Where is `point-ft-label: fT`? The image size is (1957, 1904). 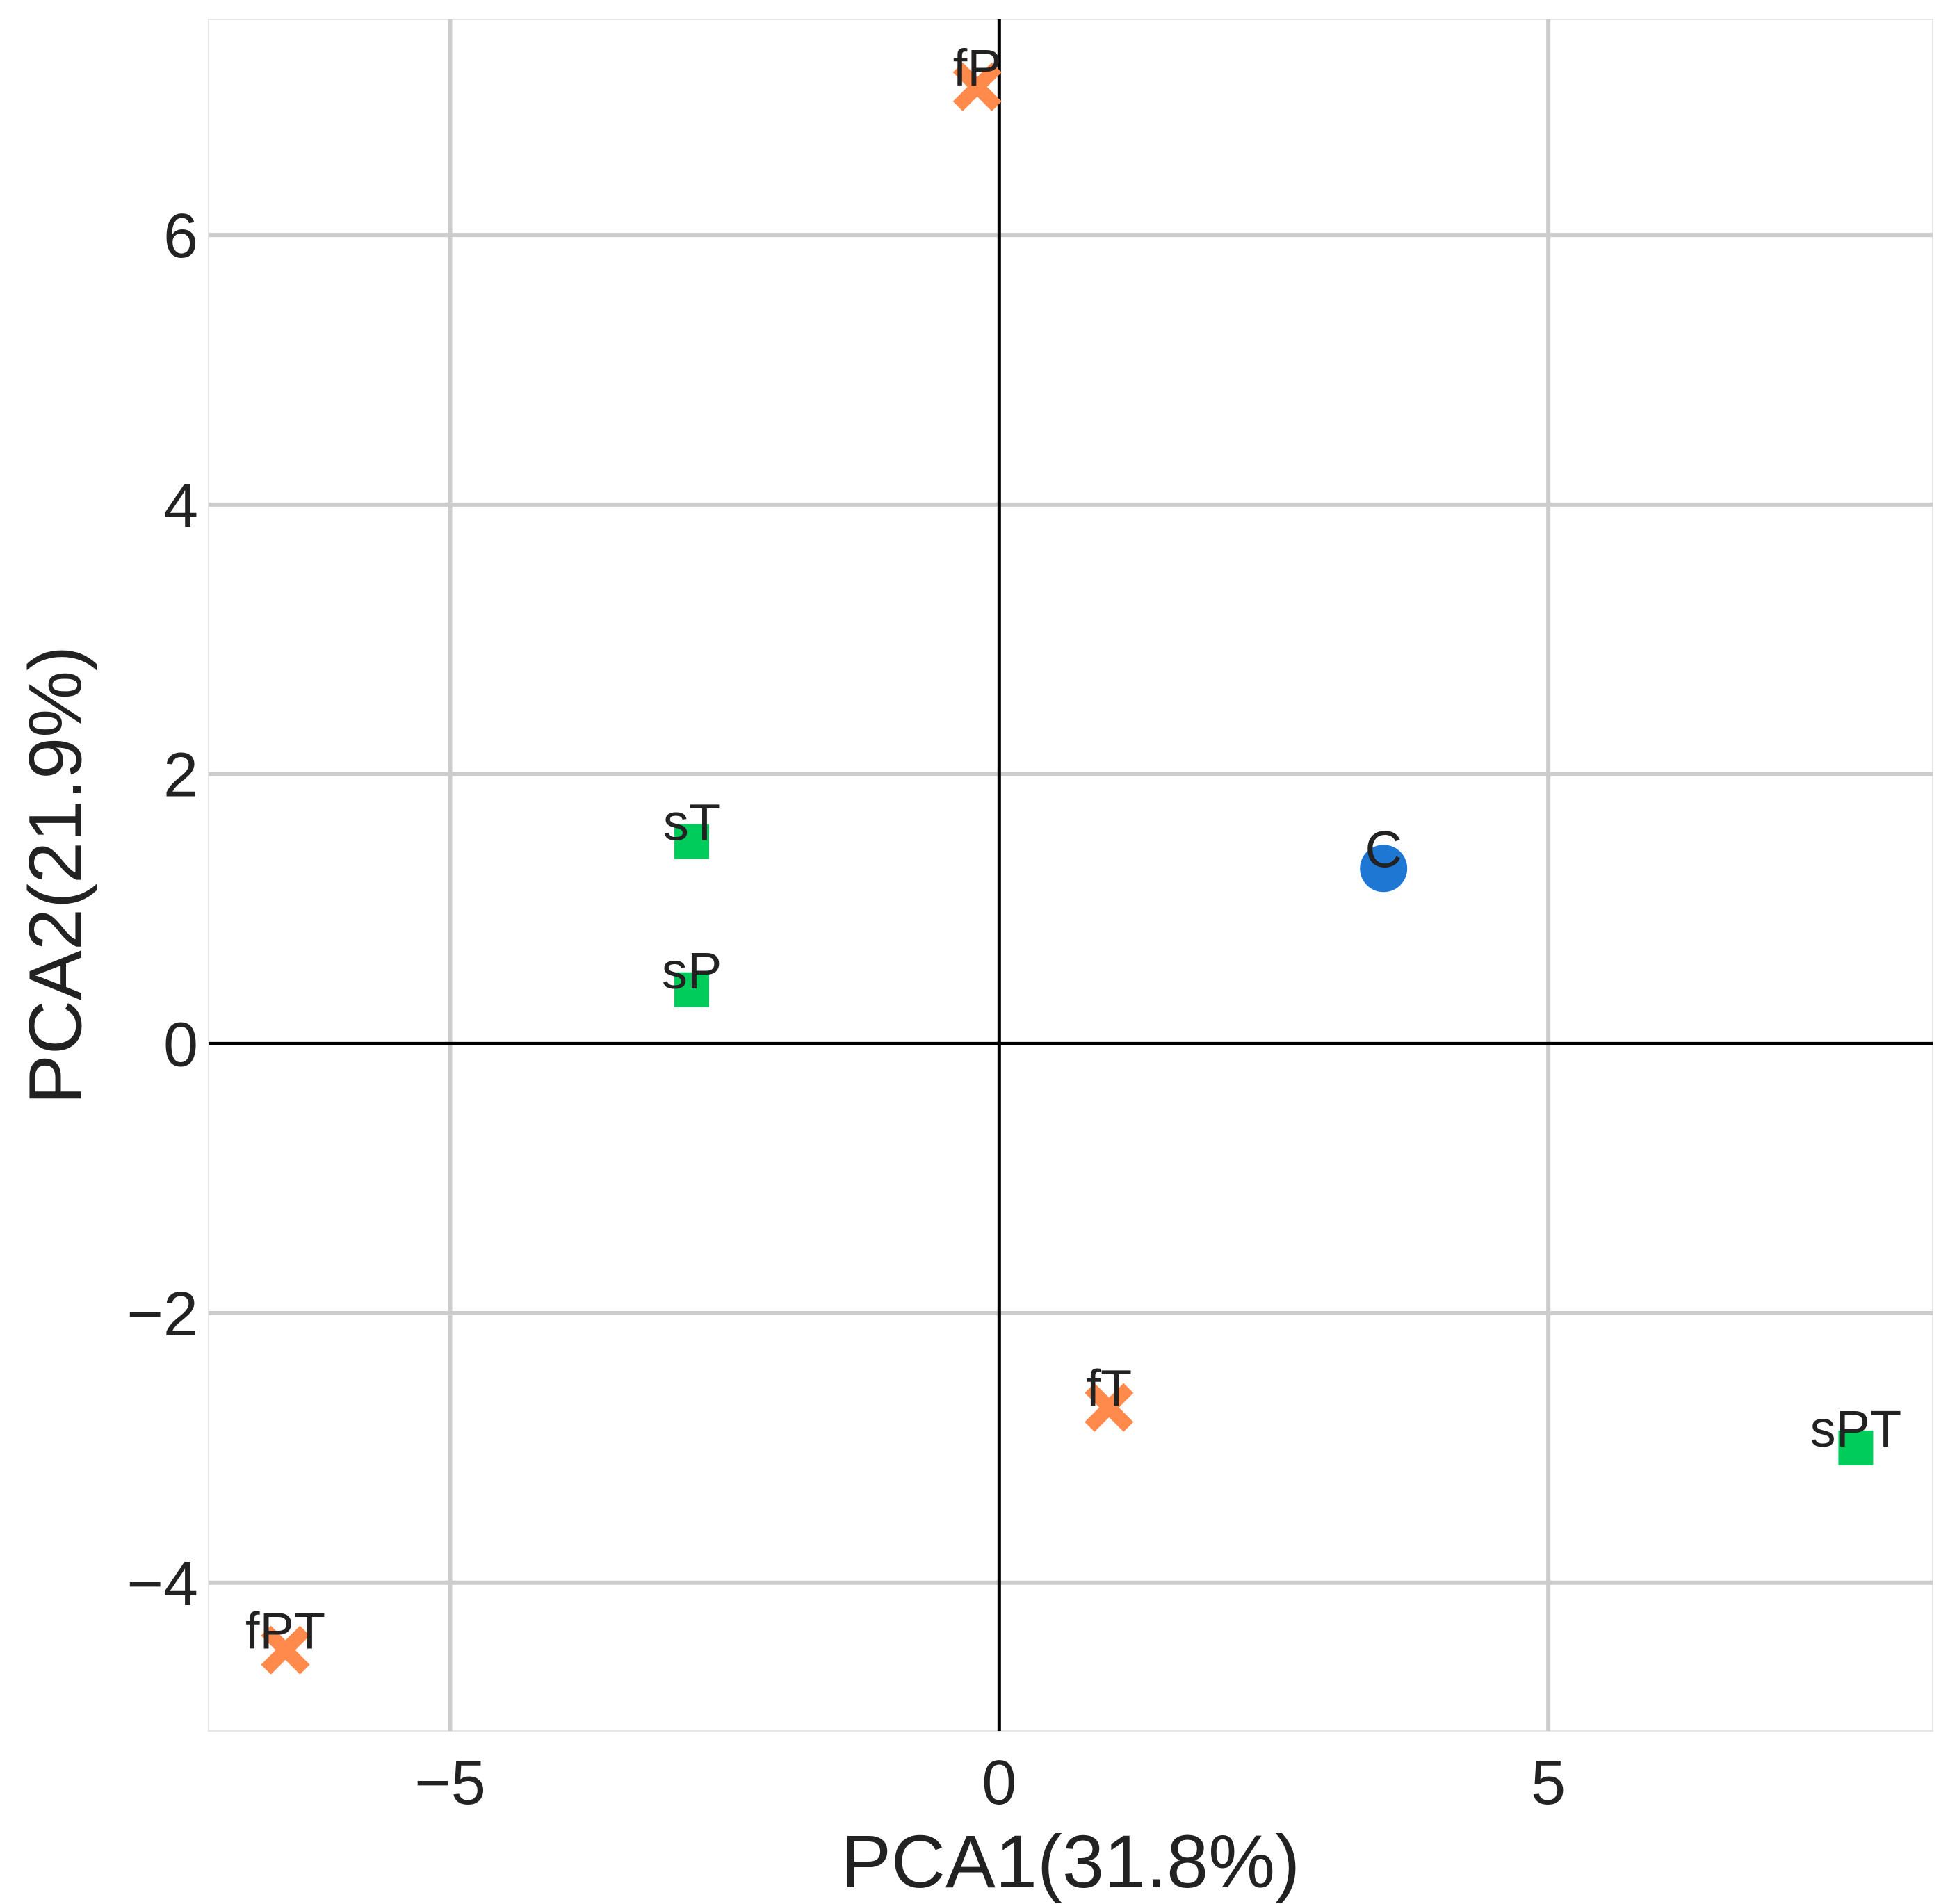 point-ft-label: fT is located at coordinates (1109, 1388).